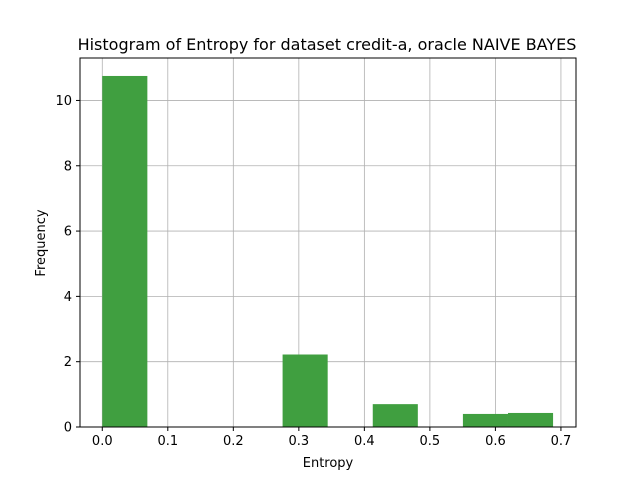  I want to click on y-tick-label: 4, so click(68, 297).